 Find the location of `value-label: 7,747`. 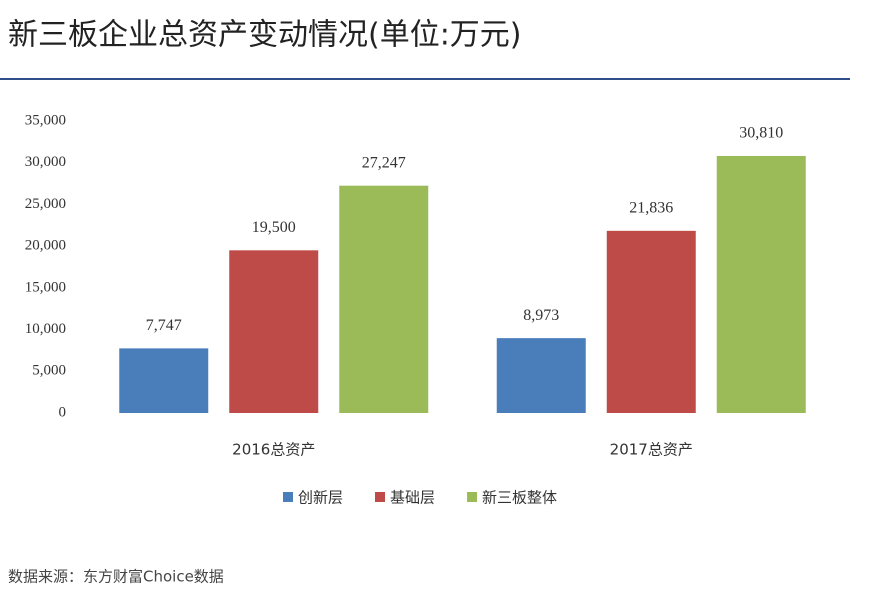

value-label: 7,747 is located at coordinates (164, 325).